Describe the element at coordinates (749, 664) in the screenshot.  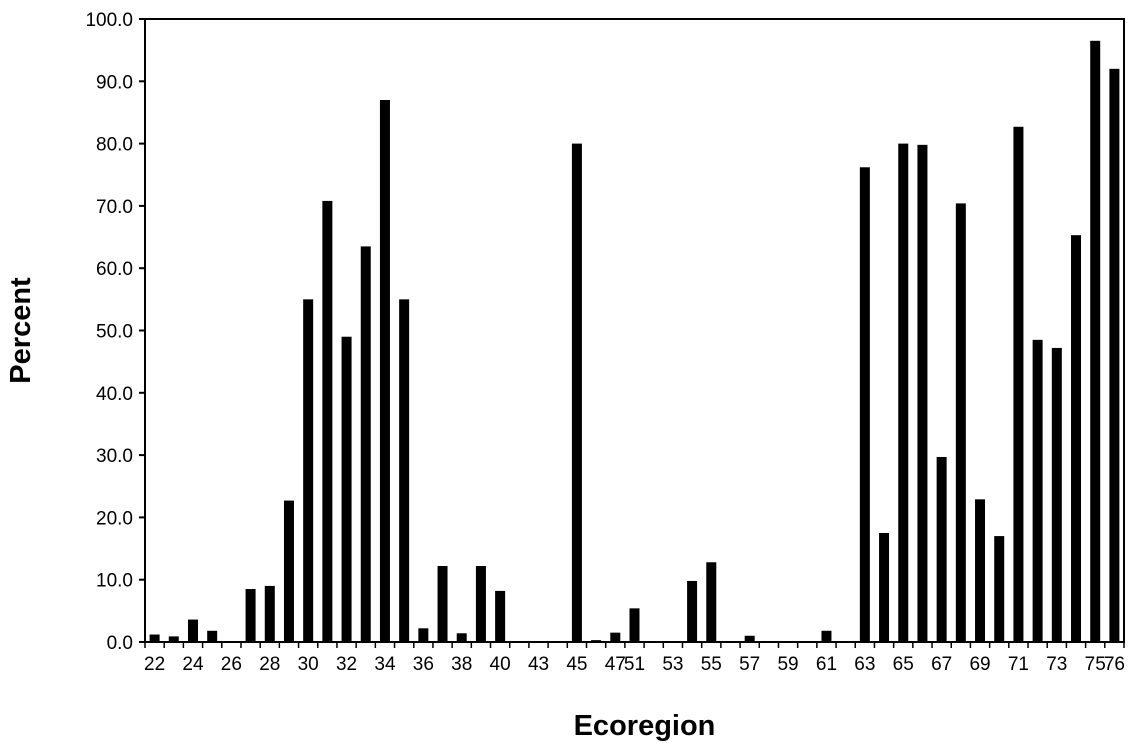
I see `x-tick-label: 57` at that location.